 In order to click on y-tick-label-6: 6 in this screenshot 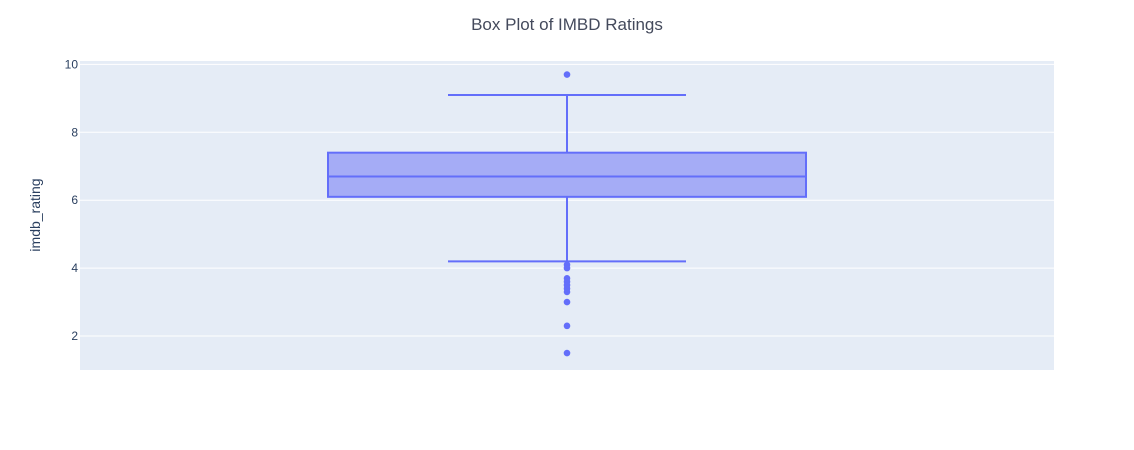, I will do `click(74, 200)`.